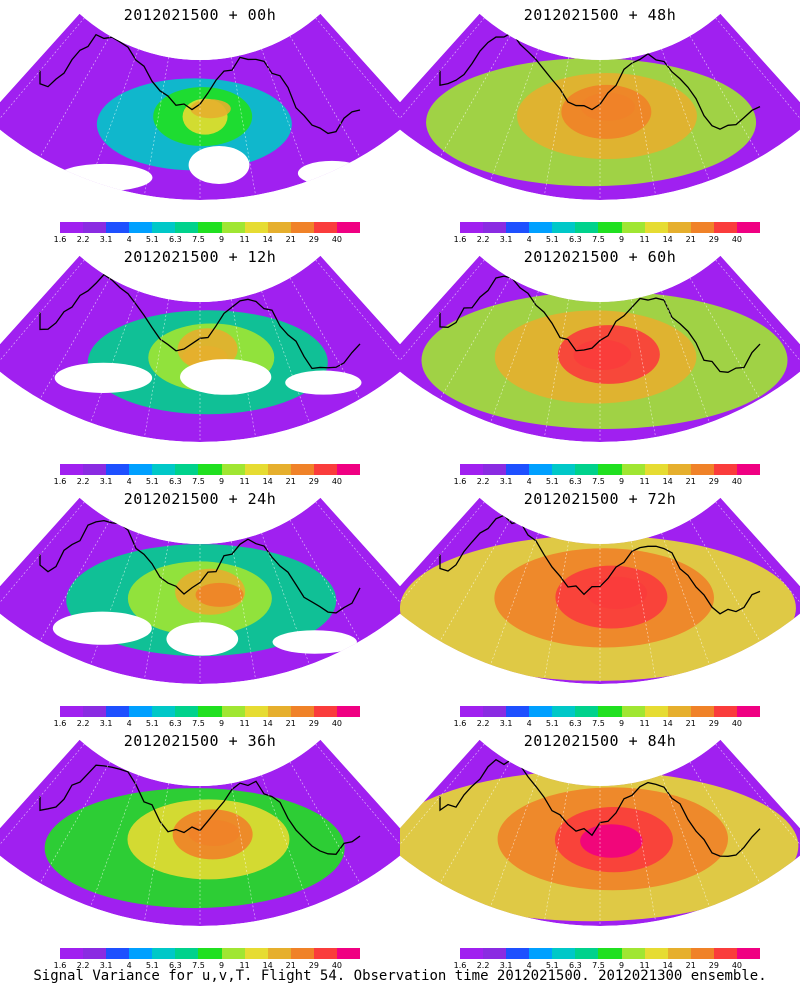 The image size is (800, 1000). What do you see at coordinates (667, 723) in the screenshot?
I see `colorbar-tick-label: 14` at bounding box center [667, 723].